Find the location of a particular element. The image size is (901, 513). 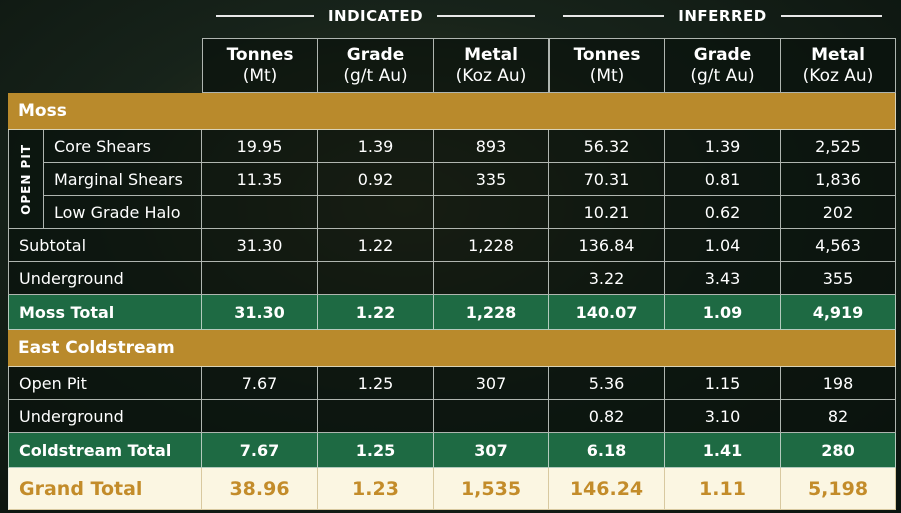

cell: 70.31 is located at coordinates (607, 179).